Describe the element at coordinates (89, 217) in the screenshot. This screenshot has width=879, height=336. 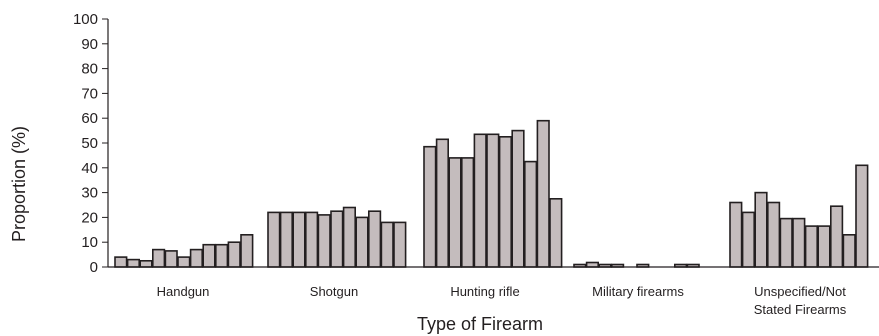
I see `y-tick-label: 20` at that location.